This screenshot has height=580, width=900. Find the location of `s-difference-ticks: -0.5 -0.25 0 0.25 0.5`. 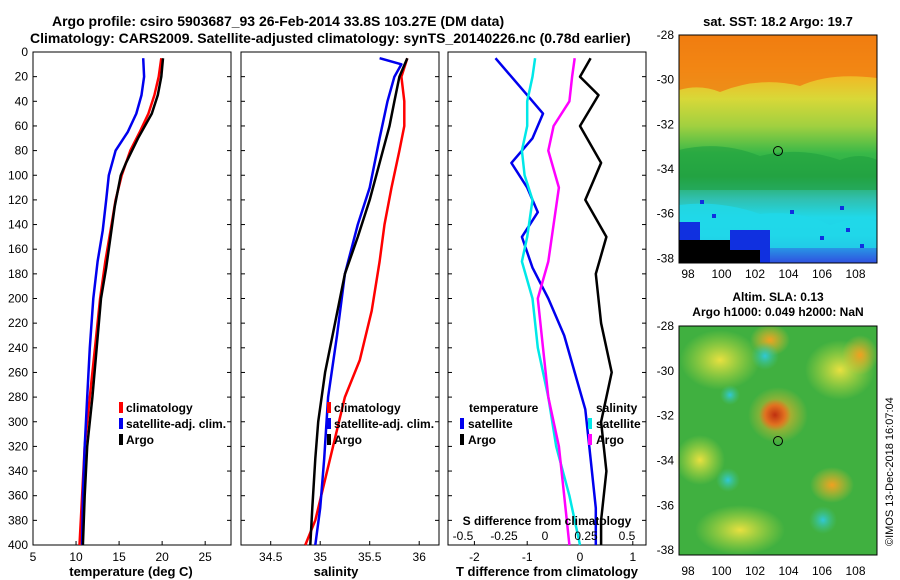

s-difference-ticks: -0.5 -0.25 0 0.25 0.5 is located at coordinates (544, 536).